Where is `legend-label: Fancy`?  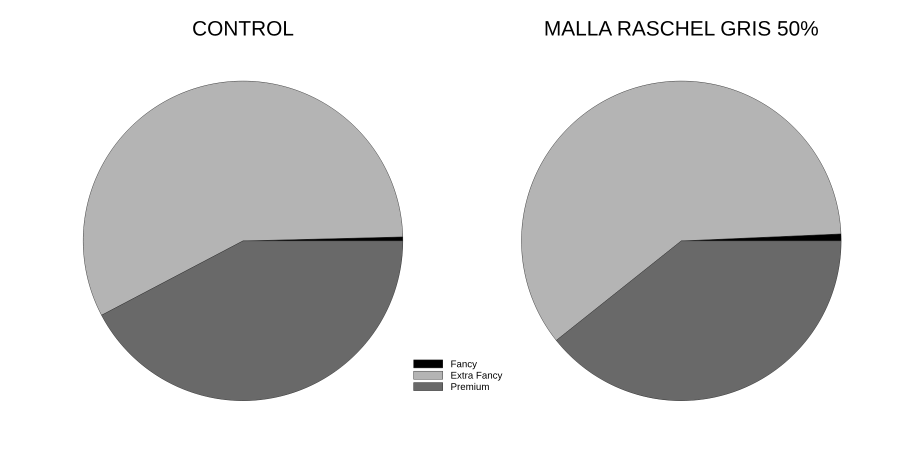
legend-label: Fancy is located at coordinates (464, 365).